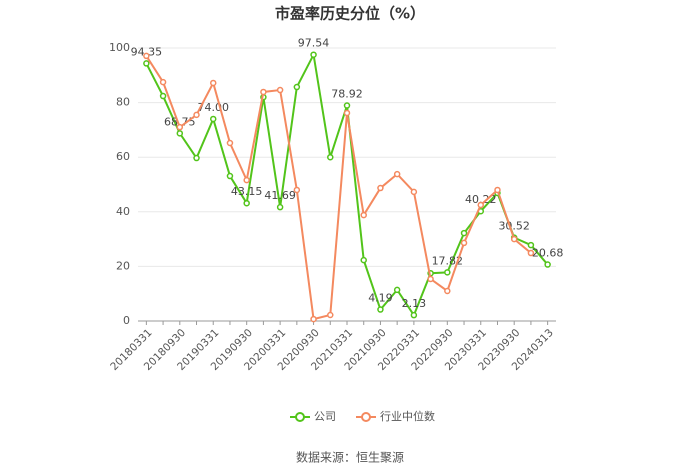 This screenshot has height=473, width=700. What do you see at coordinates (123, 211) in the screenshot?
I see `y-tick-label: 40` at bounding box center [123, 211].